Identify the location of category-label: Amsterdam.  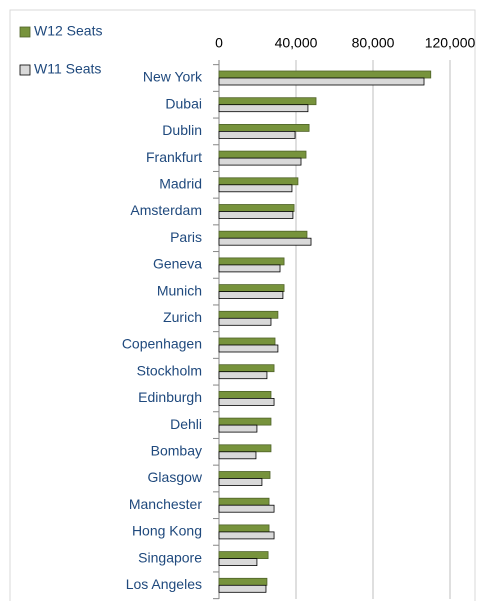
(166, 210).